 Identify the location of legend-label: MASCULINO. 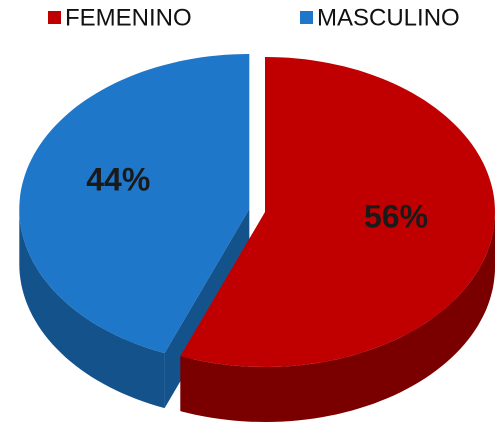
(388, 17).